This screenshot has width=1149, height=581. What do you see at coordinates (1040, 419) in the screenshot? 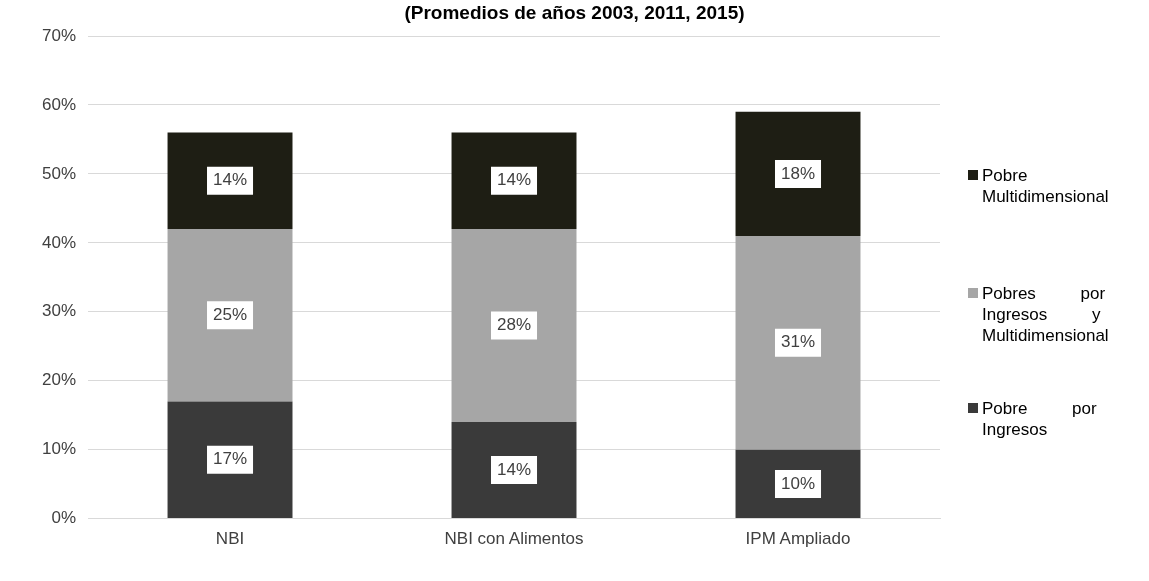
I see `legend-label: Pobre por Ingresos` at bounding box center [1040, 419].